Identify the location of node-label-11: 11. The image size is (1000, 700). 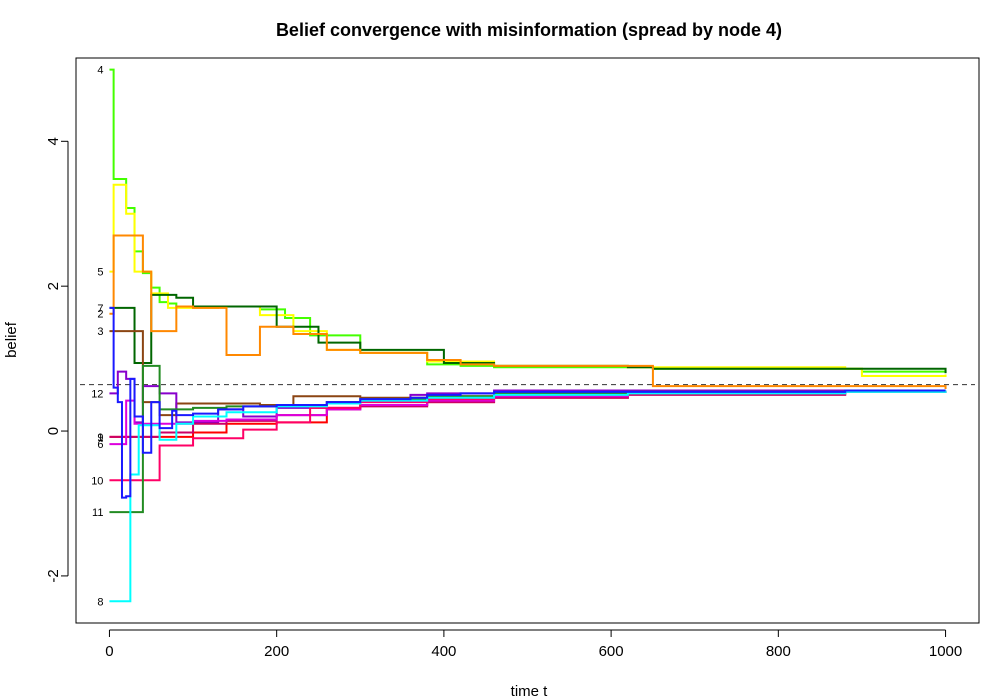
(97, 513).